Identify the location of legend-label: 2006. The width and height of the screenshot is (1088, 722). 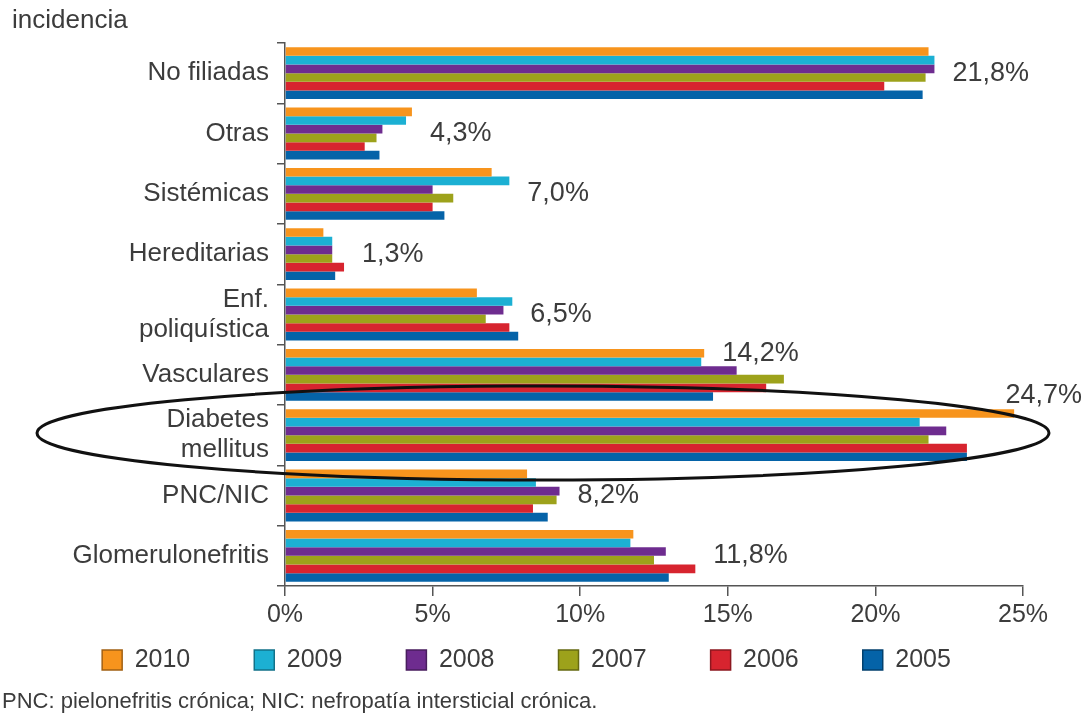
(771, 657).